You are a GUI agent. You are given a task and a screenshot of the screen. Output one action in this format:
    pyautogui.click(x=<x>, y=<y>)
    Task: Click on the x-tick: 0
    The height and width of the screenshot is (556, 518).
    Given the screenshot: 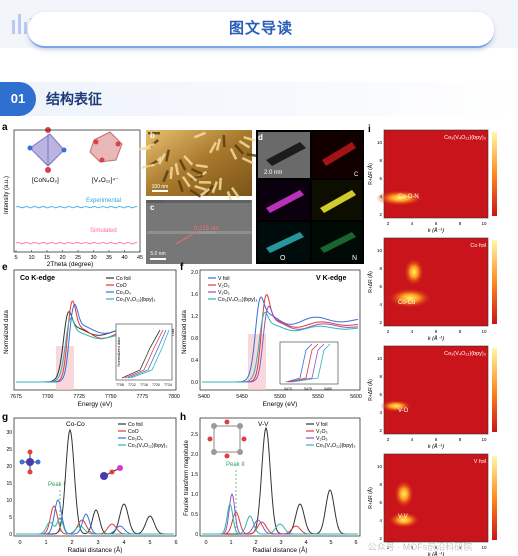 What is the action you would take?
    pyautogui.click(x=205, y=543)
    